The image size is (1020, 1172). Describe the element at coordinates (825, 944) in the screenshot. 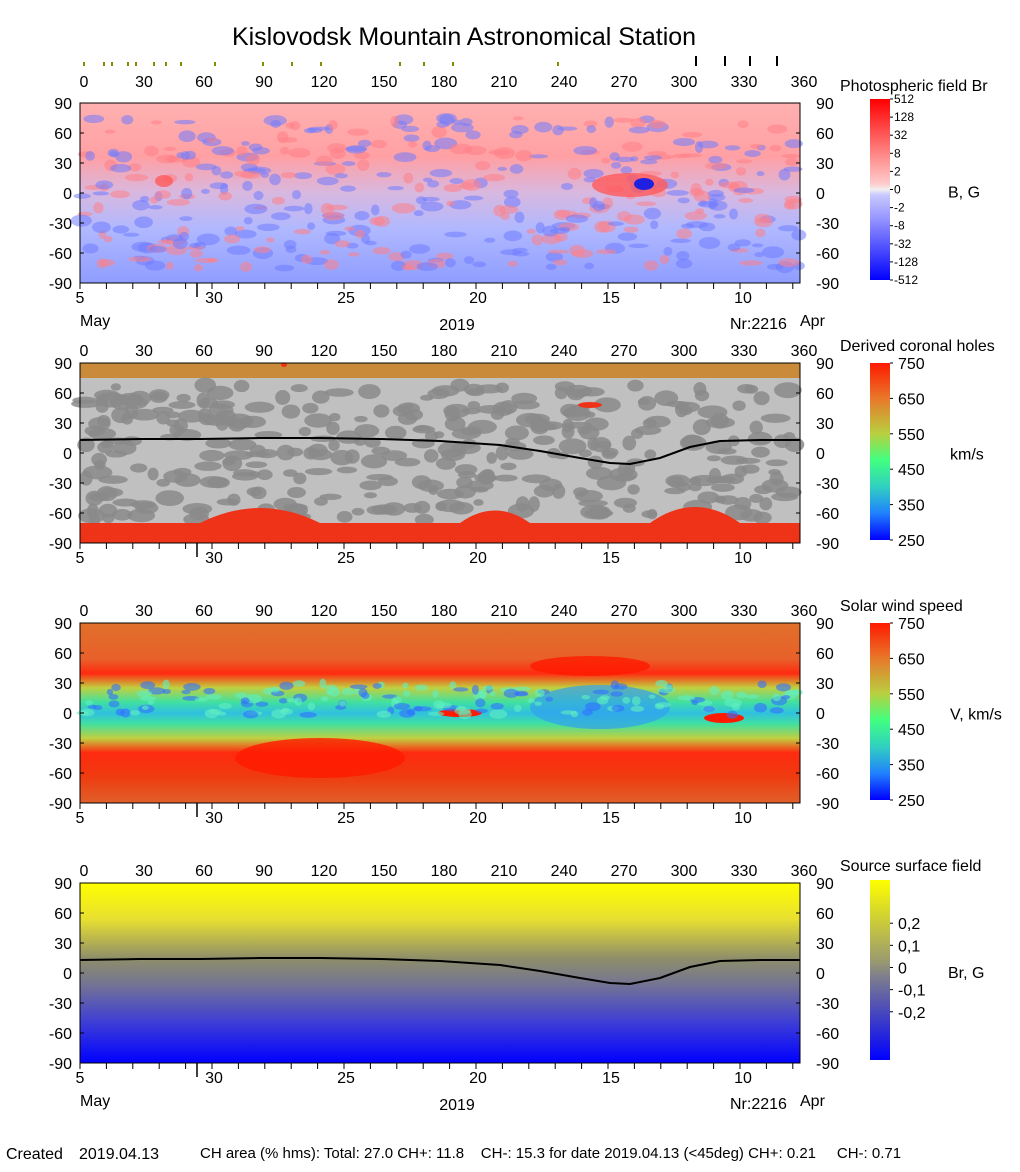

I see `latitude-tick-label: 30` at that location.